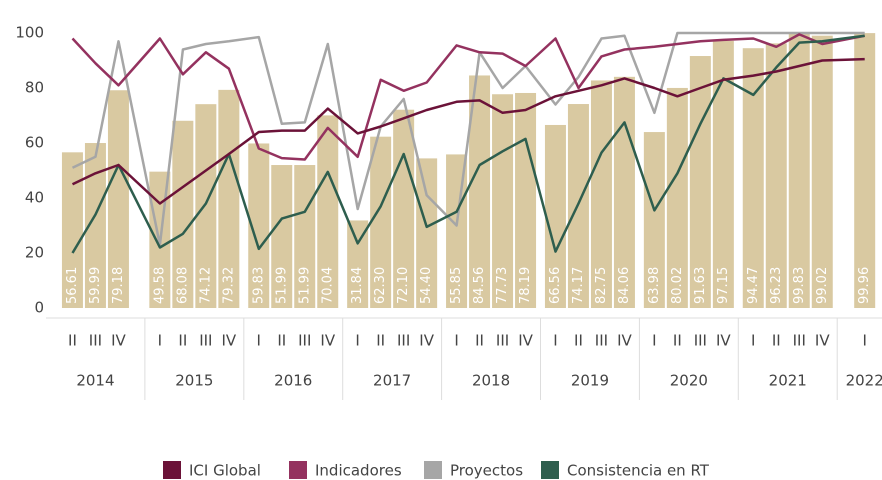 This screenshot has width=882, height=480. Describe the element at coordinates (479, 285) in the screenshot. I see `bar-label: 84.56` at that location.